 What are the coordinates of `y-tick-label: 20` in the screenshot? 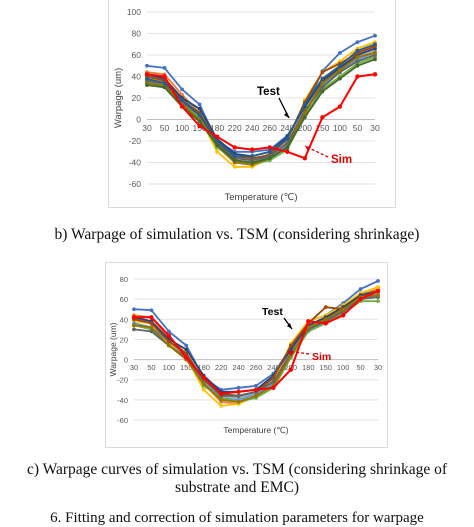 It's located at (137, 98).